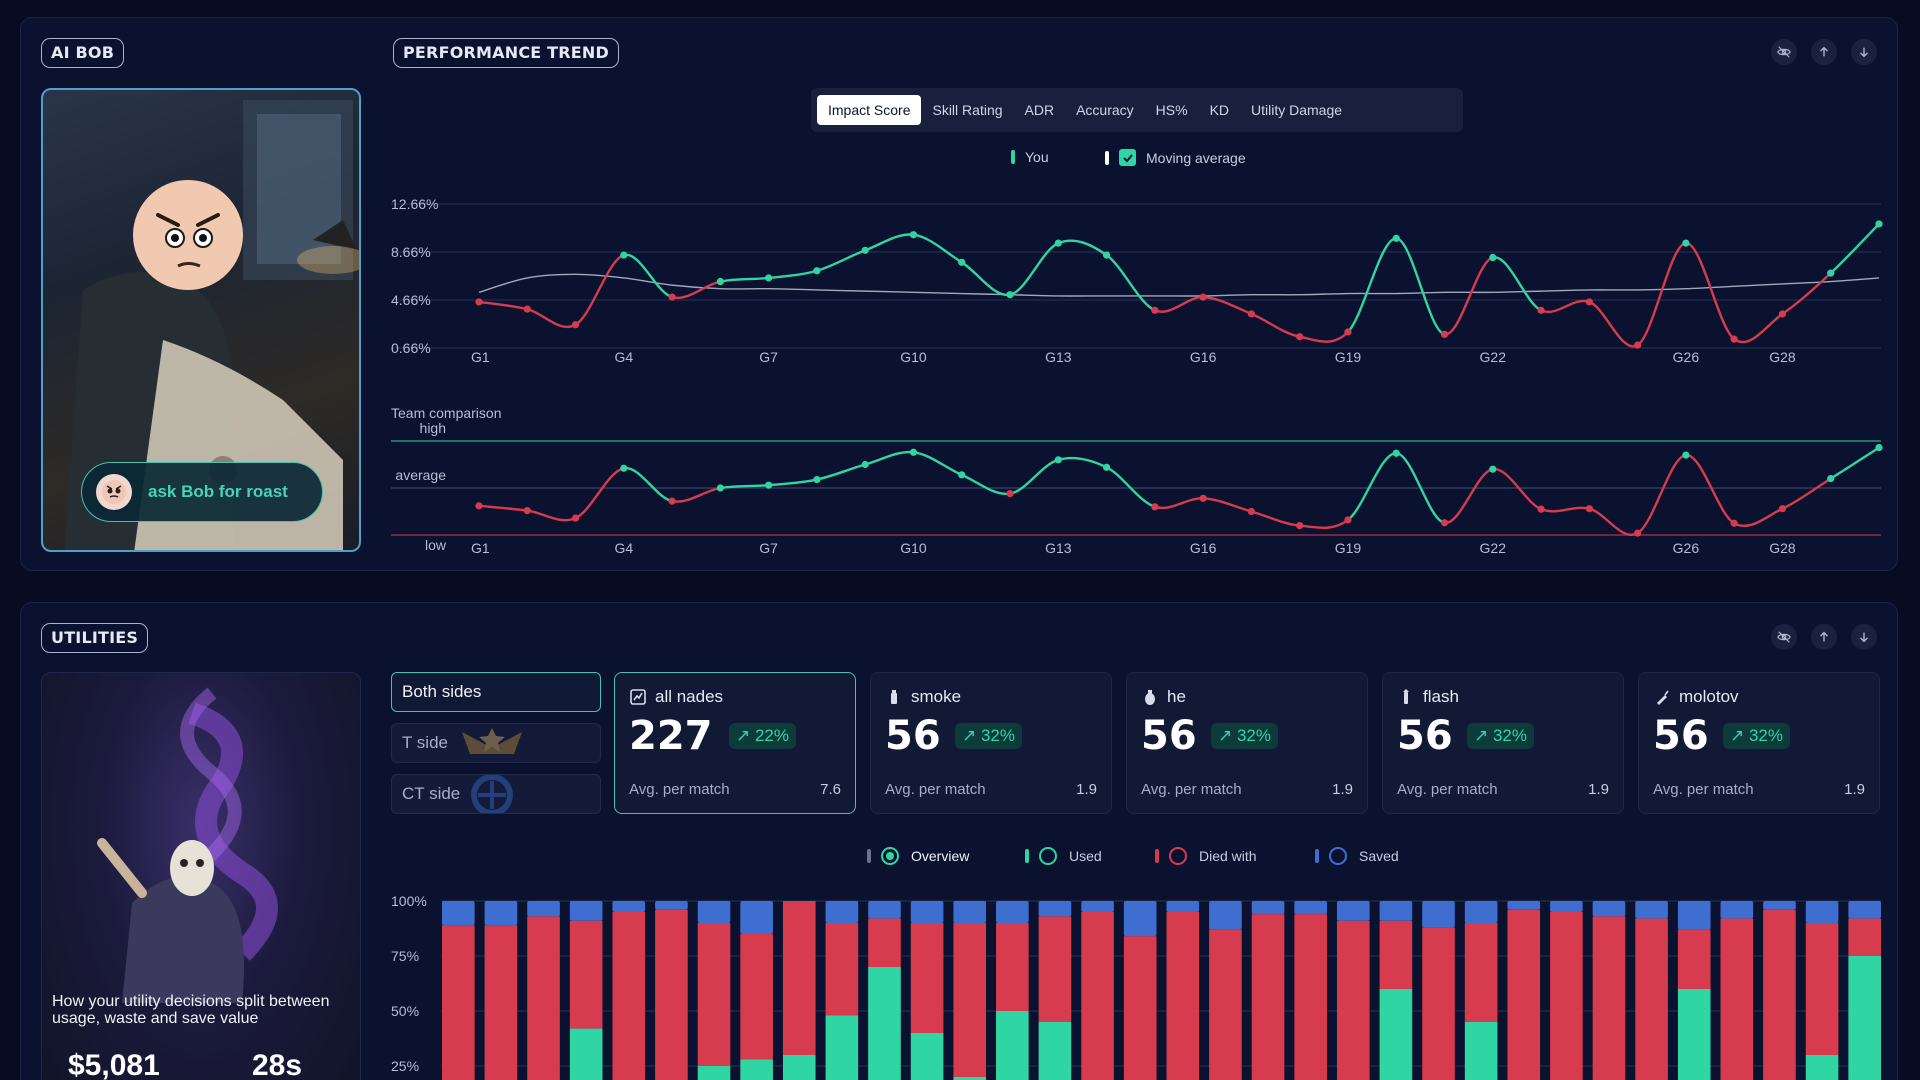  Describe the element at coordinates (1063, 856) in the screenshot. I see `legend-used: Used` at that location.